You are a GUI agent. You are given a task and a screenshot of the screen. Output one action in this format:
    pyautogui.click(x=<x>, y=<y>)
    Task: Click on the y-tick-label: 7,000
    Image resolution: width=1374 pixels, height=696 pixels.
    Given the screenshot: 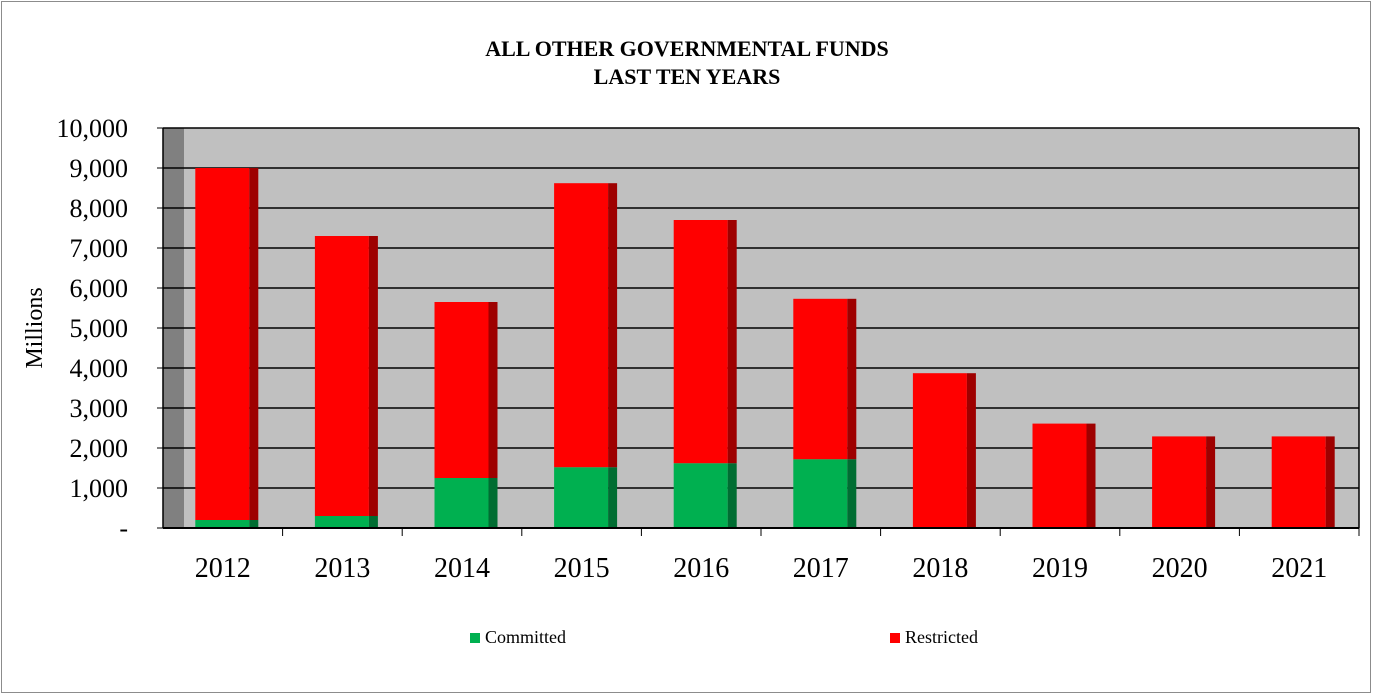 What is the action you would take?
    pyautogui.click(x=99, y=248)
    